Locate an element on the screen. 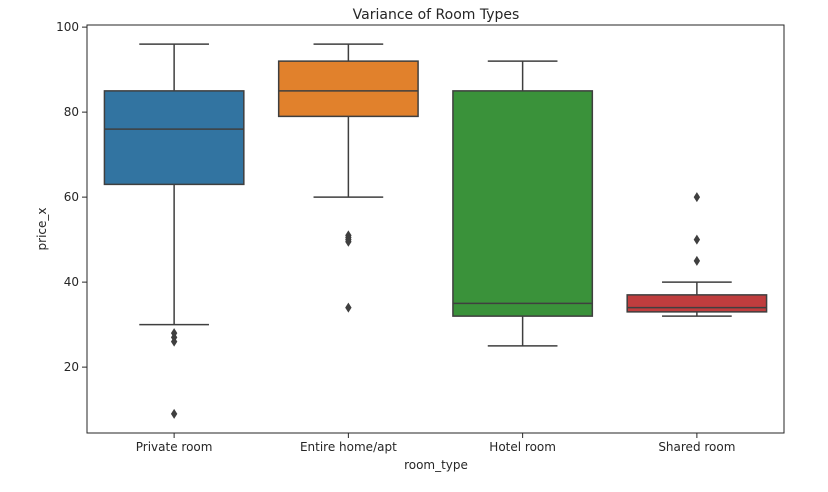 This screenshot has height=492, width=828. x-tick-label: Entire home/apt is located at coordinates (348, 447).